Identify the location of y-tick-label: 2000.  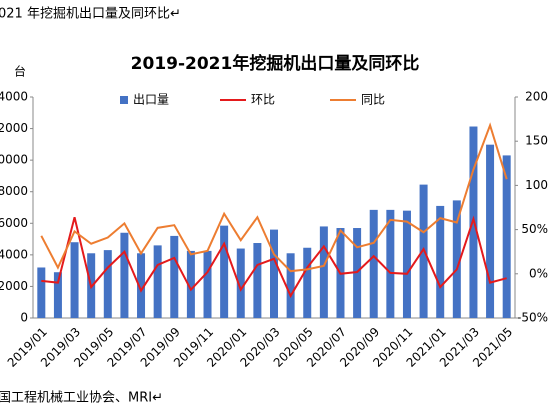
(14, 286).